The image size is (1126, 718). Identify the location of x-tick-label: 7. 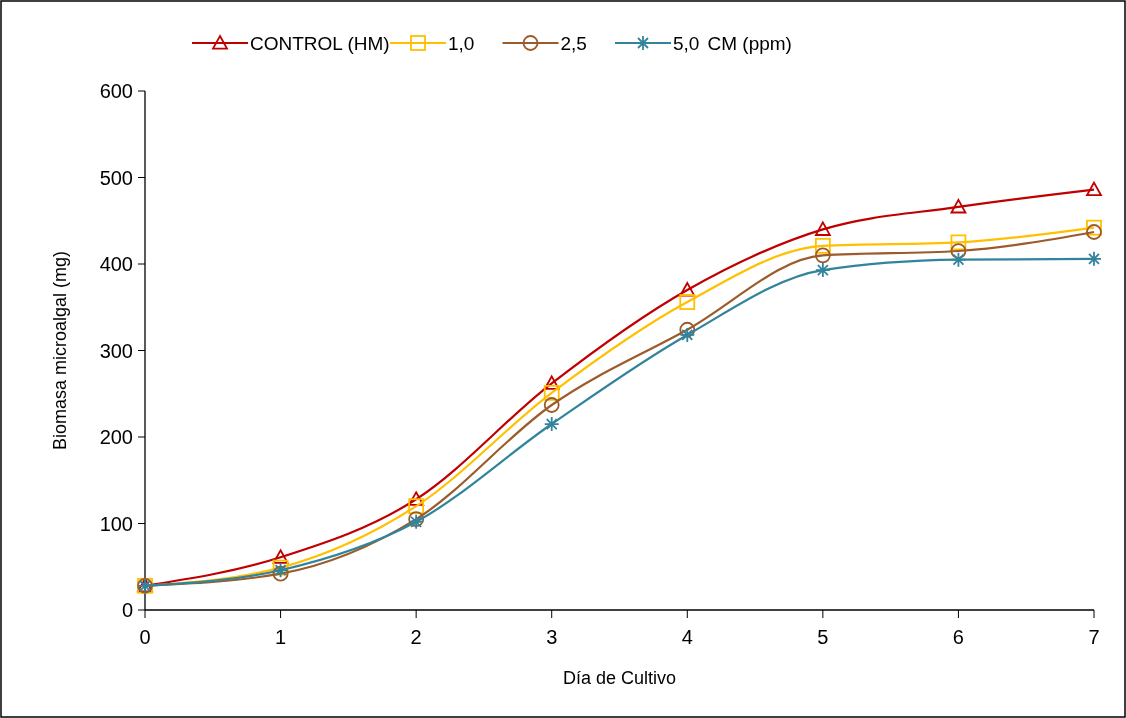
(1094, 637).